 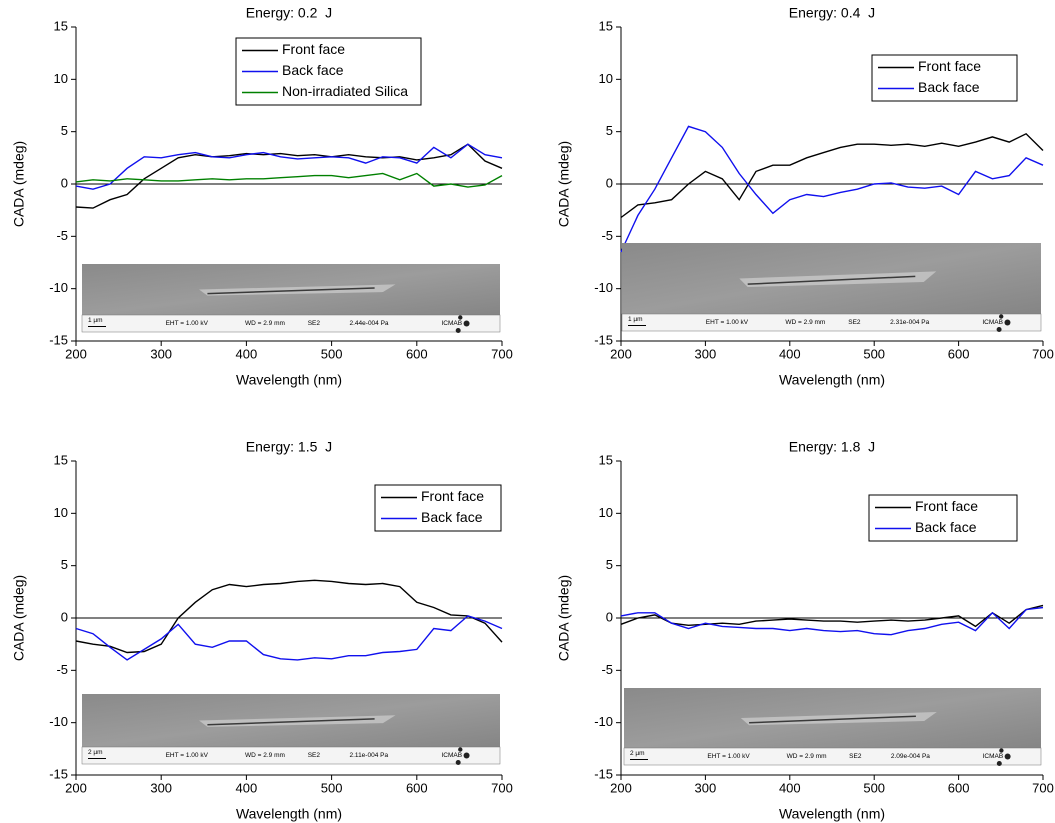 I want to click on legend-box, so click(x=944, y=78).